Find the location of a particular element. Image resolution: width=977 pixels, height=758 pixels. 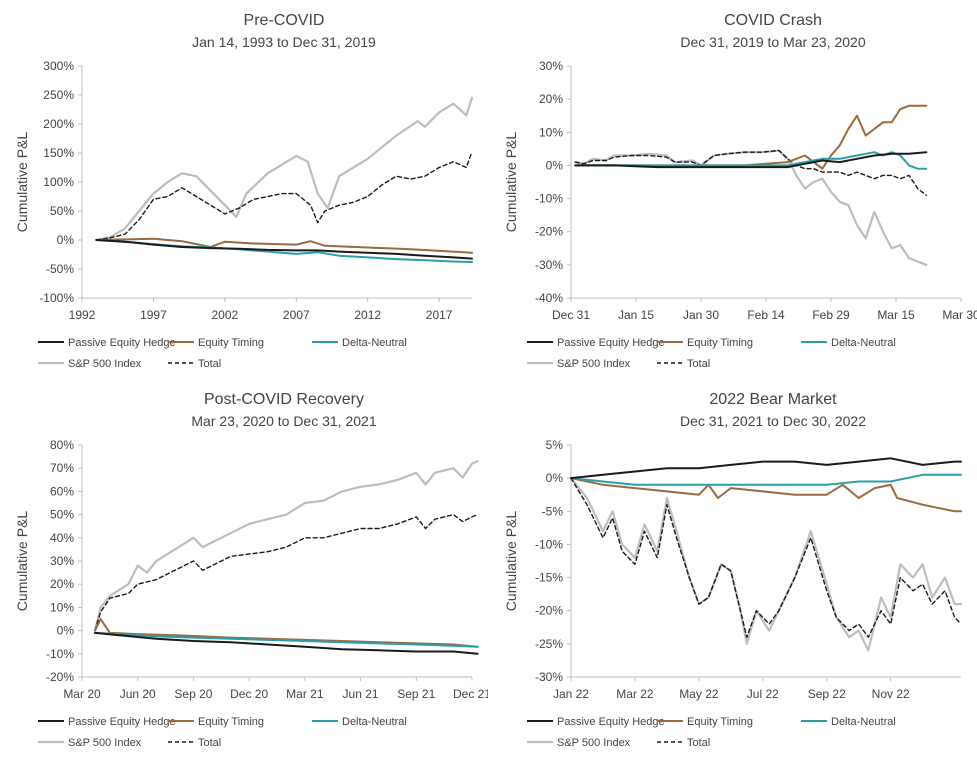

y-tick-label: -40% is located at coordinates (549, 298).